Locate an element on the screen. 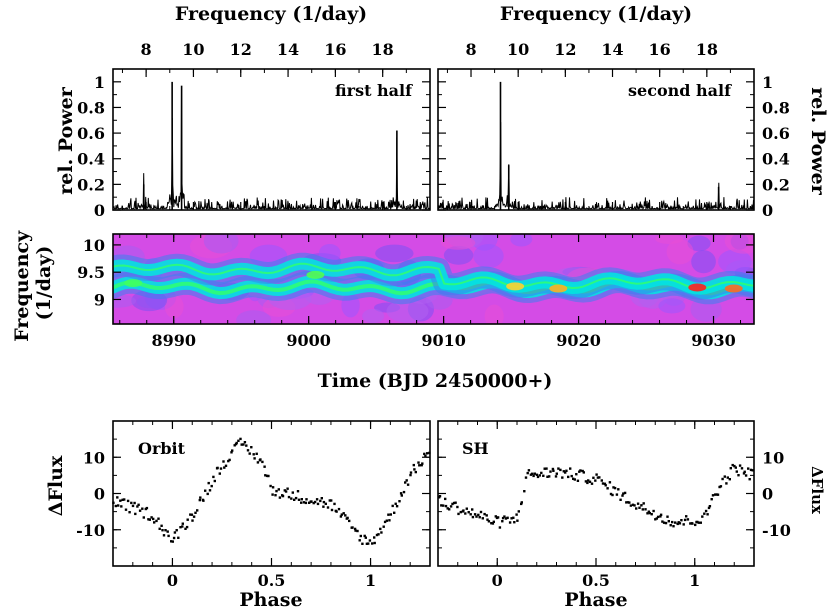 This screenshot has height=612, width=830. y-tick-label: 1 is located at coordinates (99, 82).